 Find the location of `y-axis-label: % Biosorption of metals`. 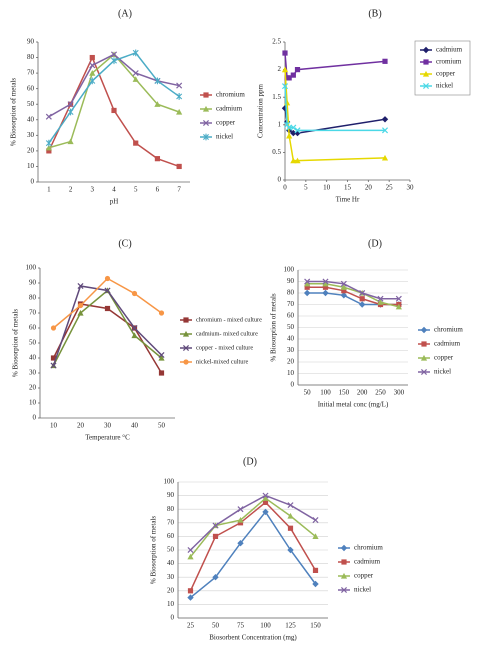

y-axis-label: % Biosorption of metals is located at coordinates (154, 550).